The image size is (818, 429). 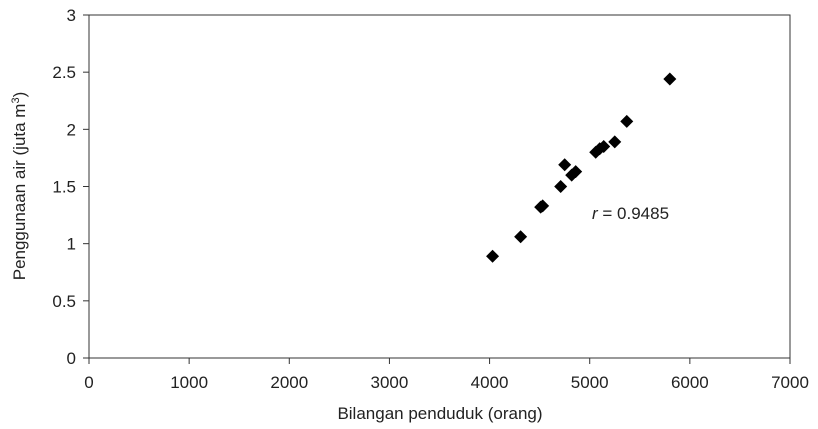 I want to click on y-axis-title: Penggunaan air (juta m3), so click(x=19, y=186).